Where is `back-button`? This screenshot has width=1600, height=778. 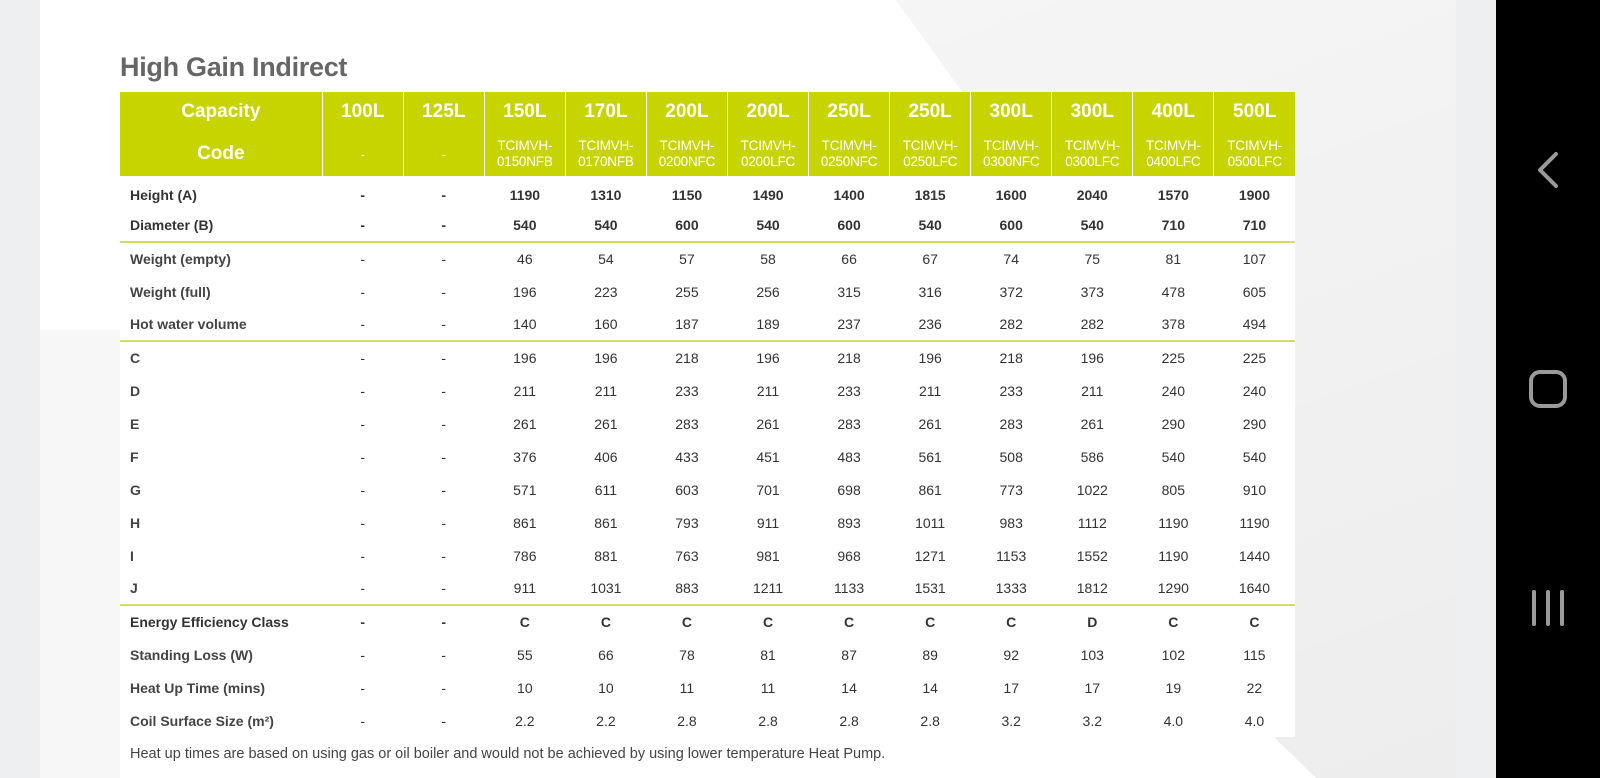
back-button is located at coordinates (1548, 170).